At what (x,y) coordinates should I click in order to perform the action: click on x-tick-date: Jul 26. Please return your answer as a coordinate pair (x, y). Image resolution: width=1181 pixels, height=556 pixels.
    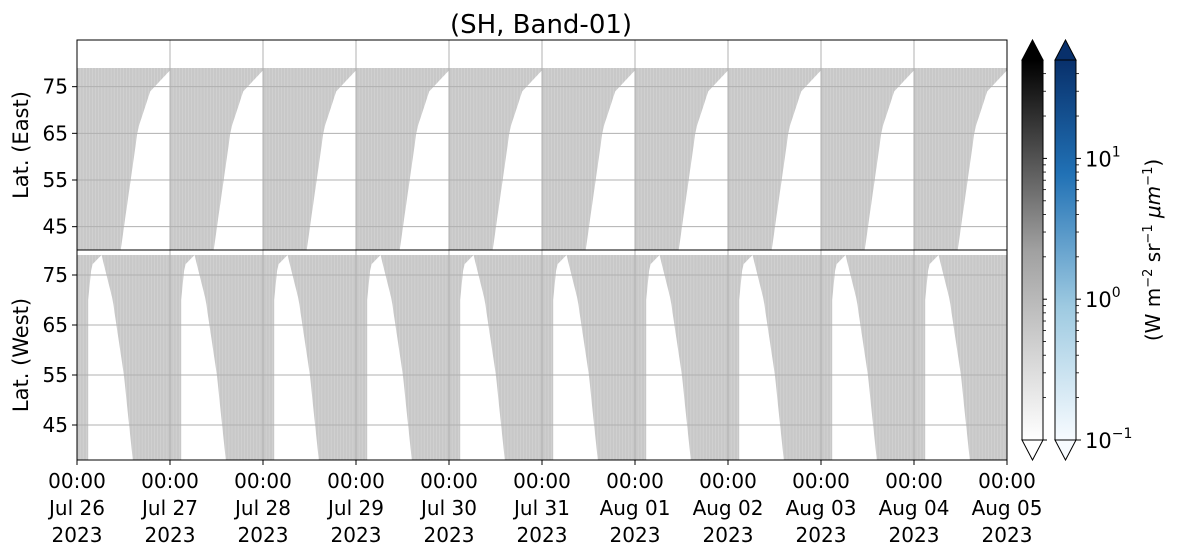
    Looking at the image, I should click on (76, 508).